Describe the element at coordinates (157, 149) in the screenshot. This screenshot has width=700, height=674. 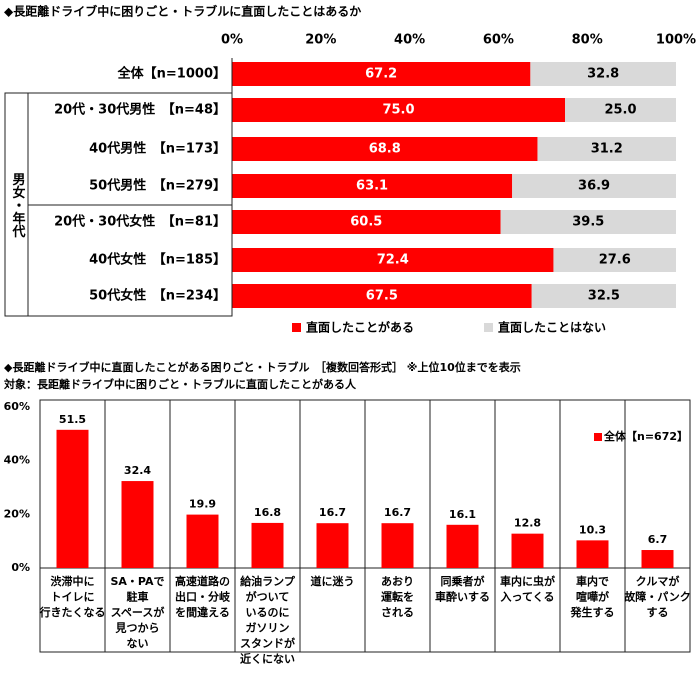
I see `y-tick-label: 40代男性 【n=173】` at that location.